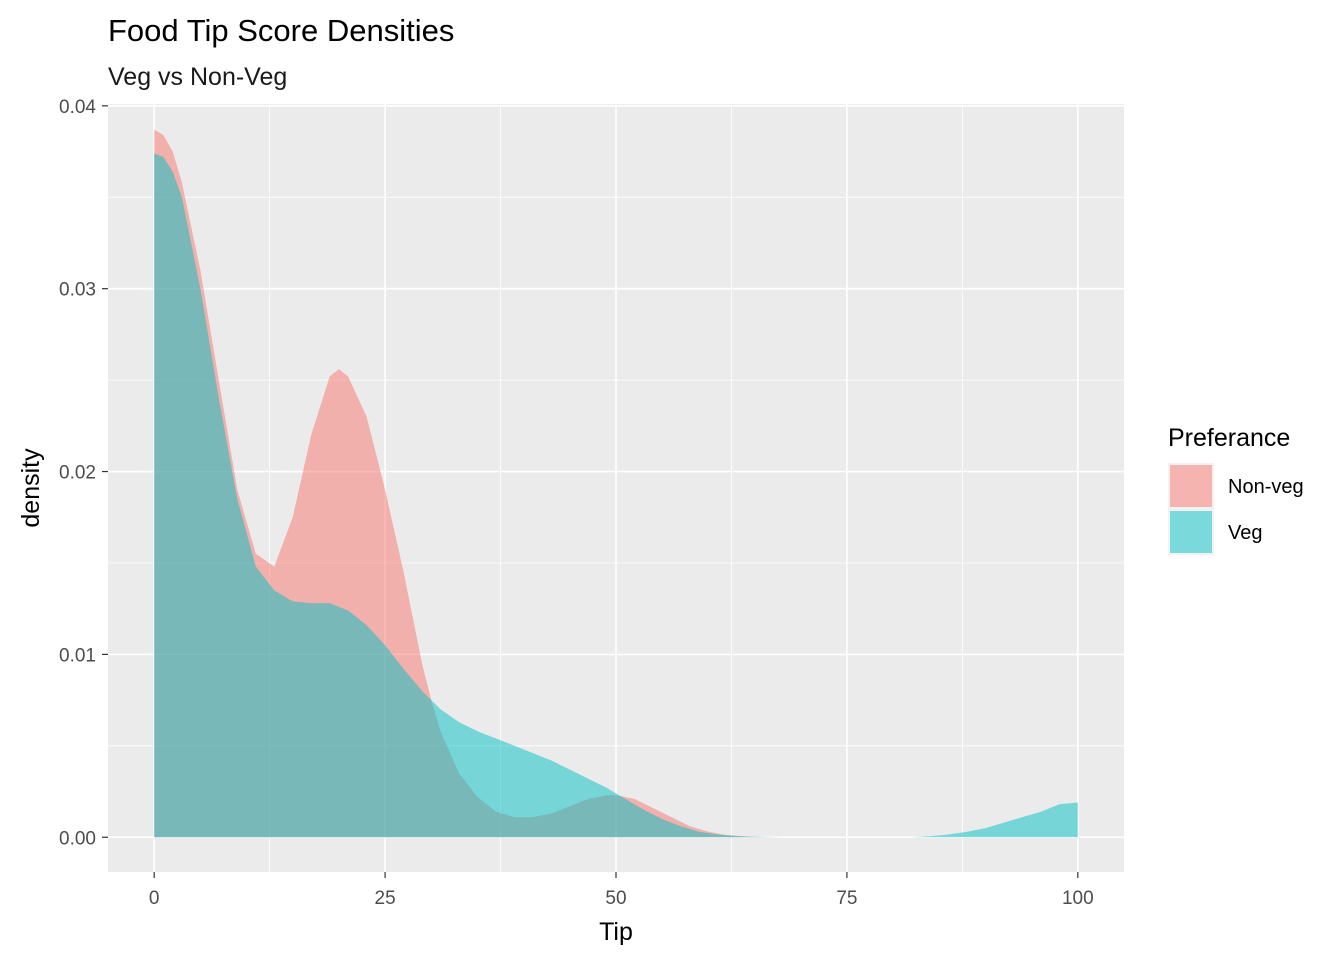 The image size is (1344, 960). I want to click on x-tick-label: 50, so click(615, 898).